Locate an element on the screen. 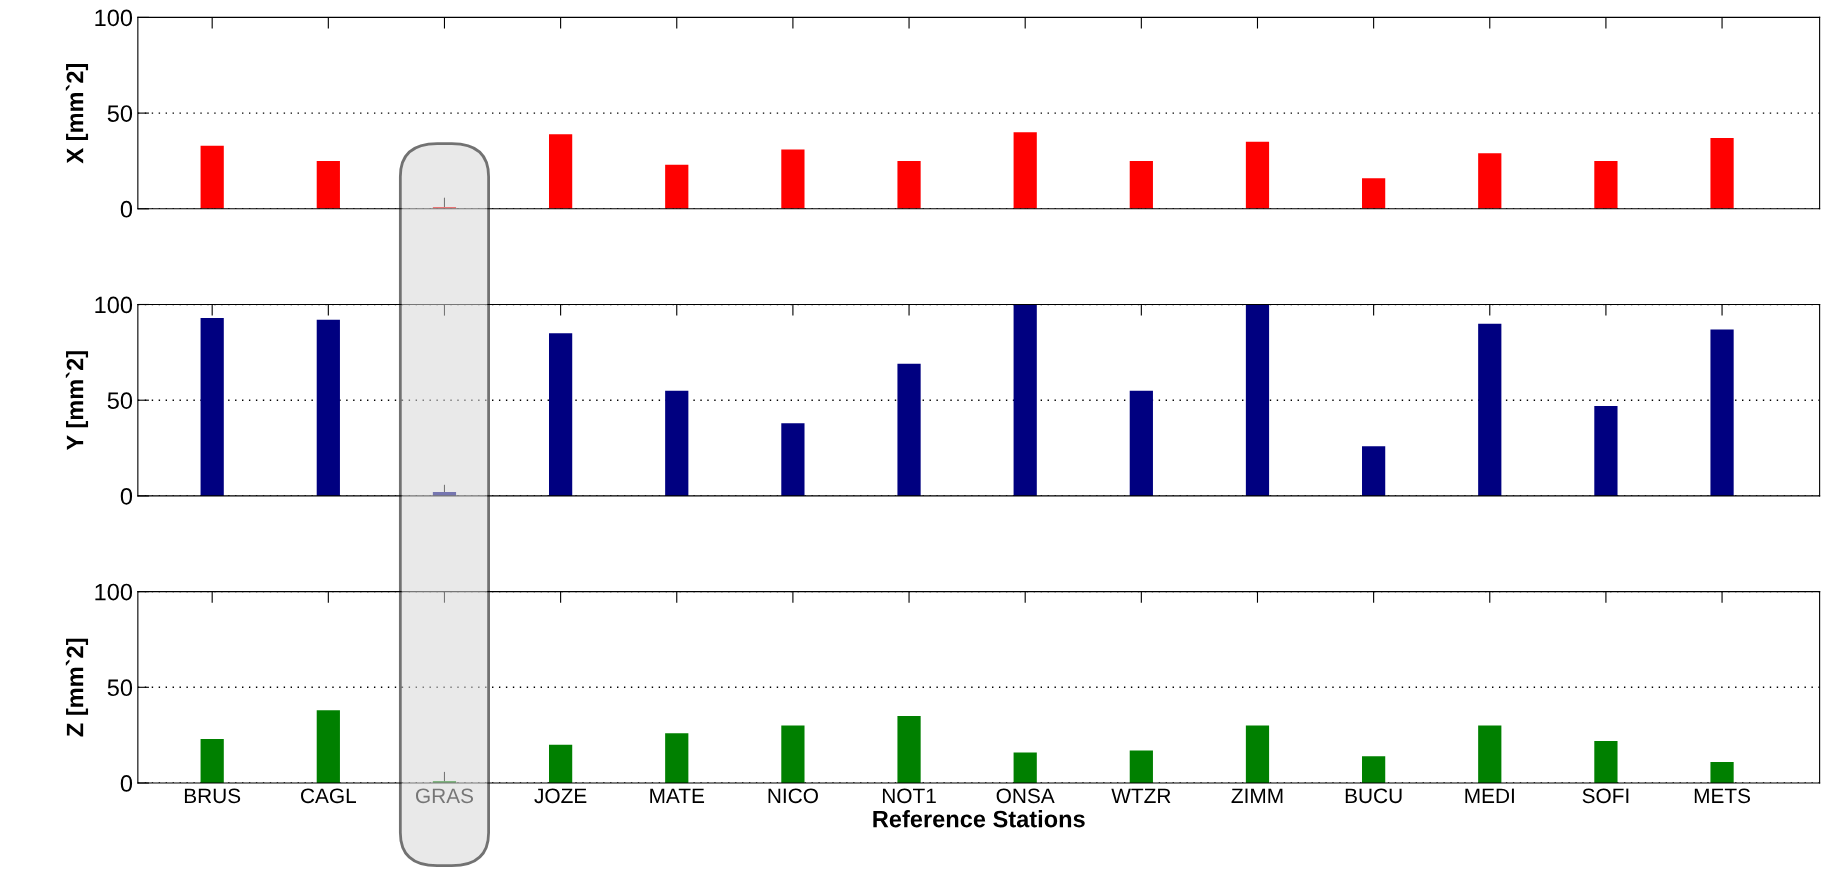  x-tick-label: GRAS is located at coordinates (445, 796).